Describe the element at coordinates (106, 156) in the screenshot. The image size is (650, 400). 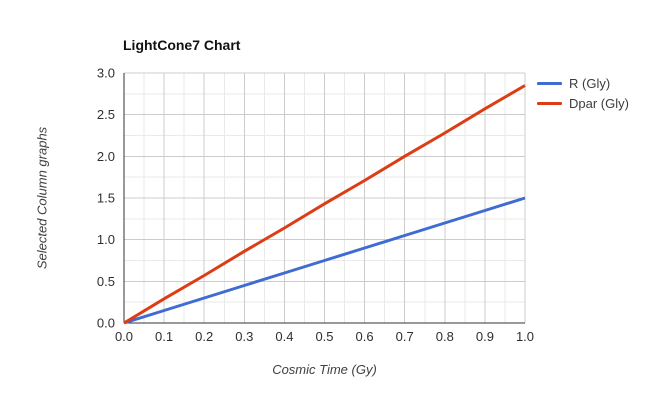
I see `y-tick-label: 2.0` at that location.